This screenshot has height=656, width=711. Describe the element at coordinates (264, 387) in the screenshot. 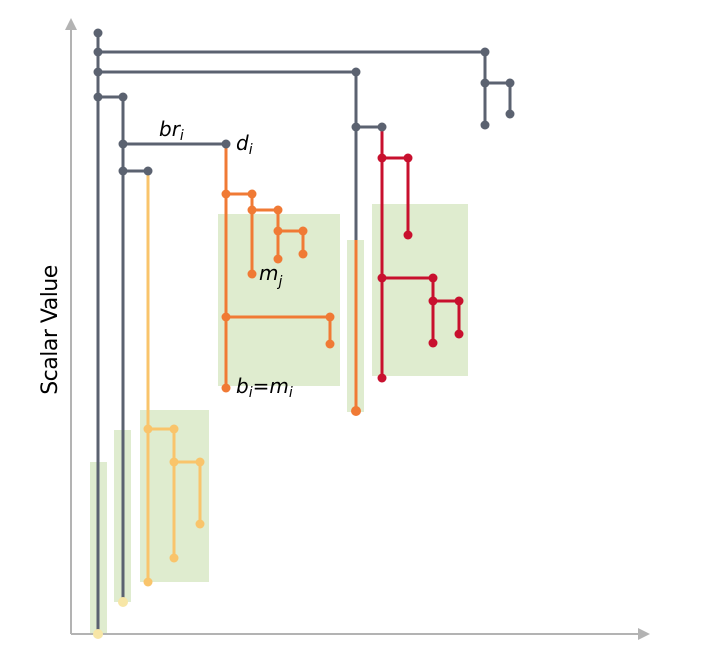

I see `birth-label: bi=mi` at that location.